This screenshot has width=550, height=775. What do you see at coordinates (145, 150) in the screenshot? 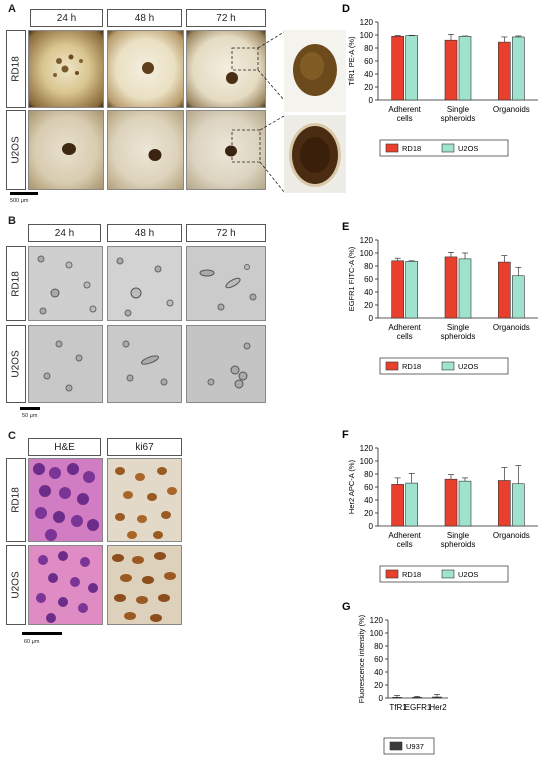
I see `panel-a-u2os-48h-image` at bounding box center [145, 150].